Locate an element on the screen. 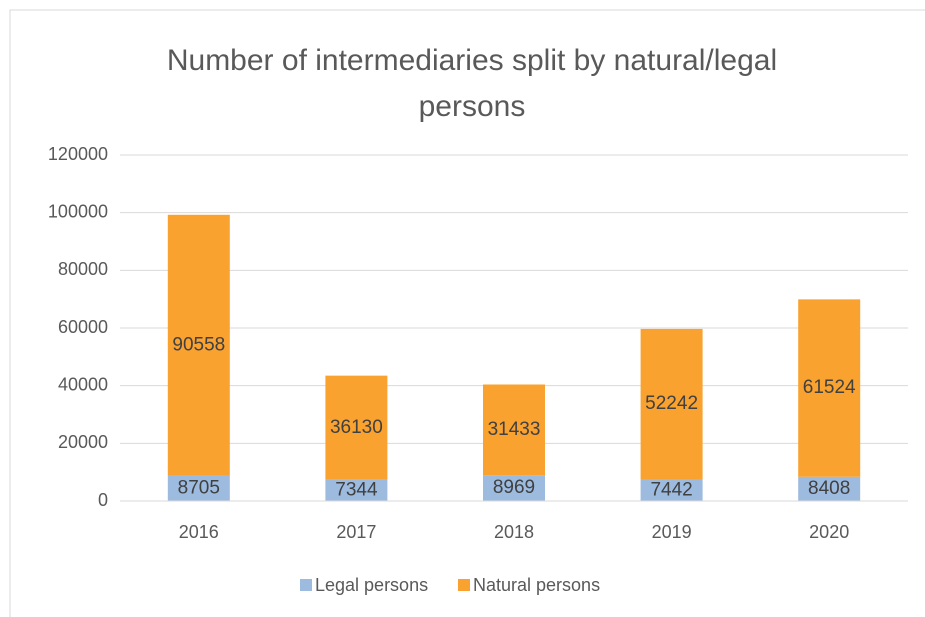 The width and height of the screenshot is (925, 617). y-tick-label: 0 is located at coordinates (103, 500).